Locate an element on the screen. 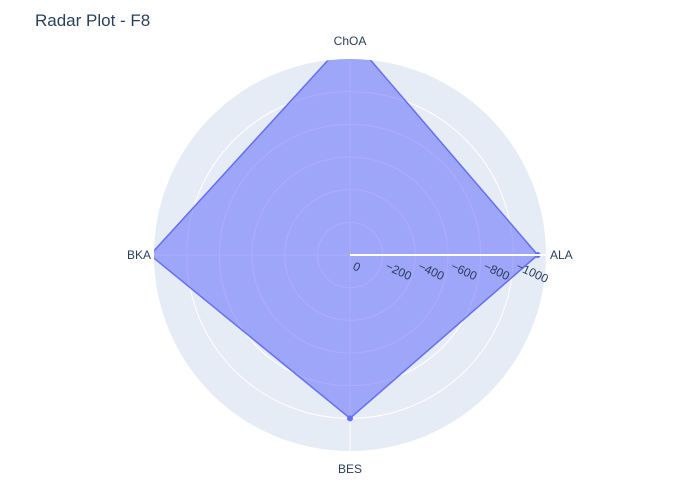  radial-axis: 0 −200 −400 −600 −800 −1000 is located at coordinates (450, 270).